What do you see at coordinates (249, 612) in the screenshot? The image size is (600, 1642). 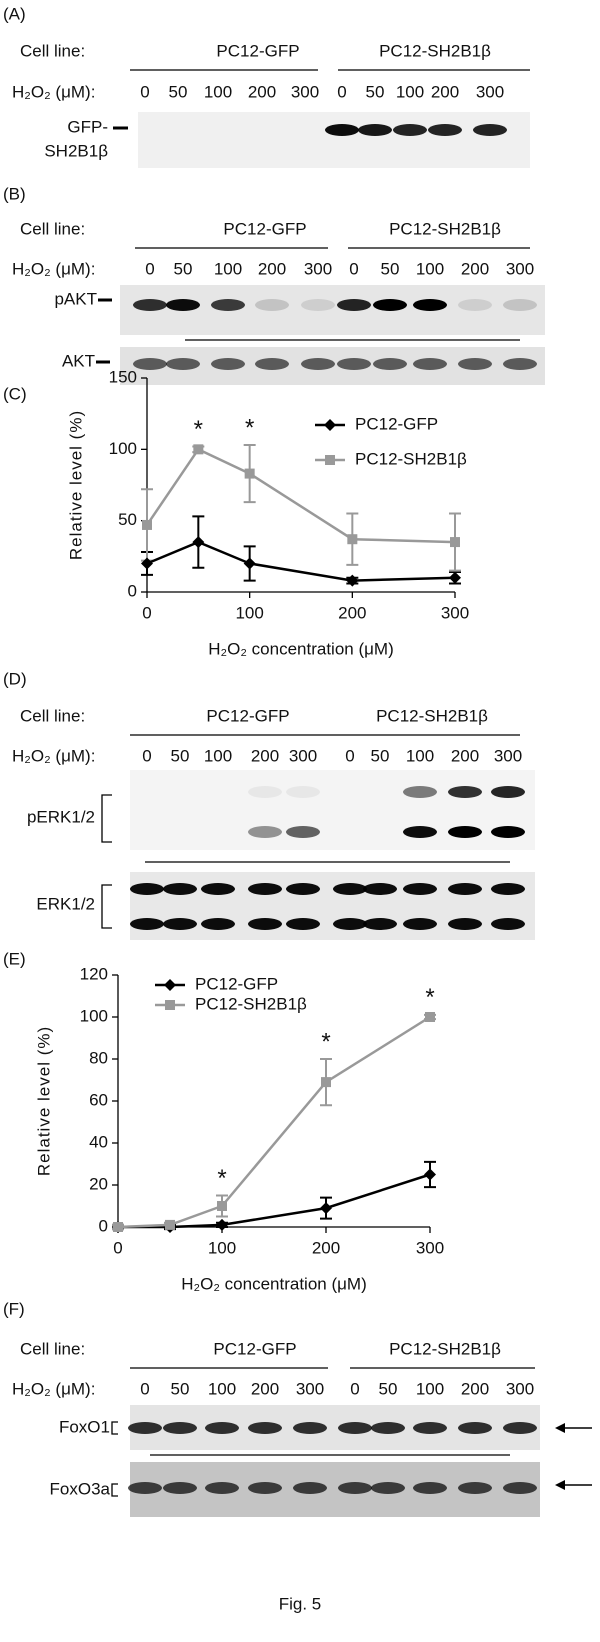 I see `x-tick-label: 100` at bounding box center [249, 612].